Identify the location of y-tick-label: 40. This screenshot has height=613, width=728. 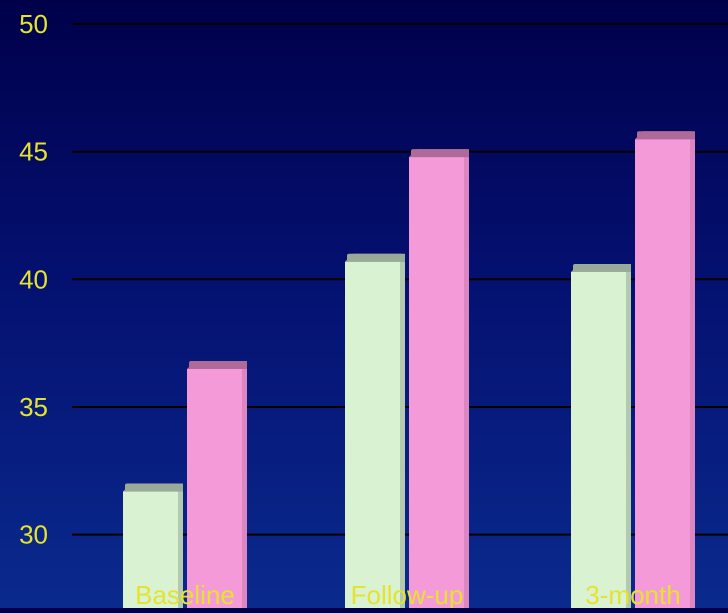
(33, 279).